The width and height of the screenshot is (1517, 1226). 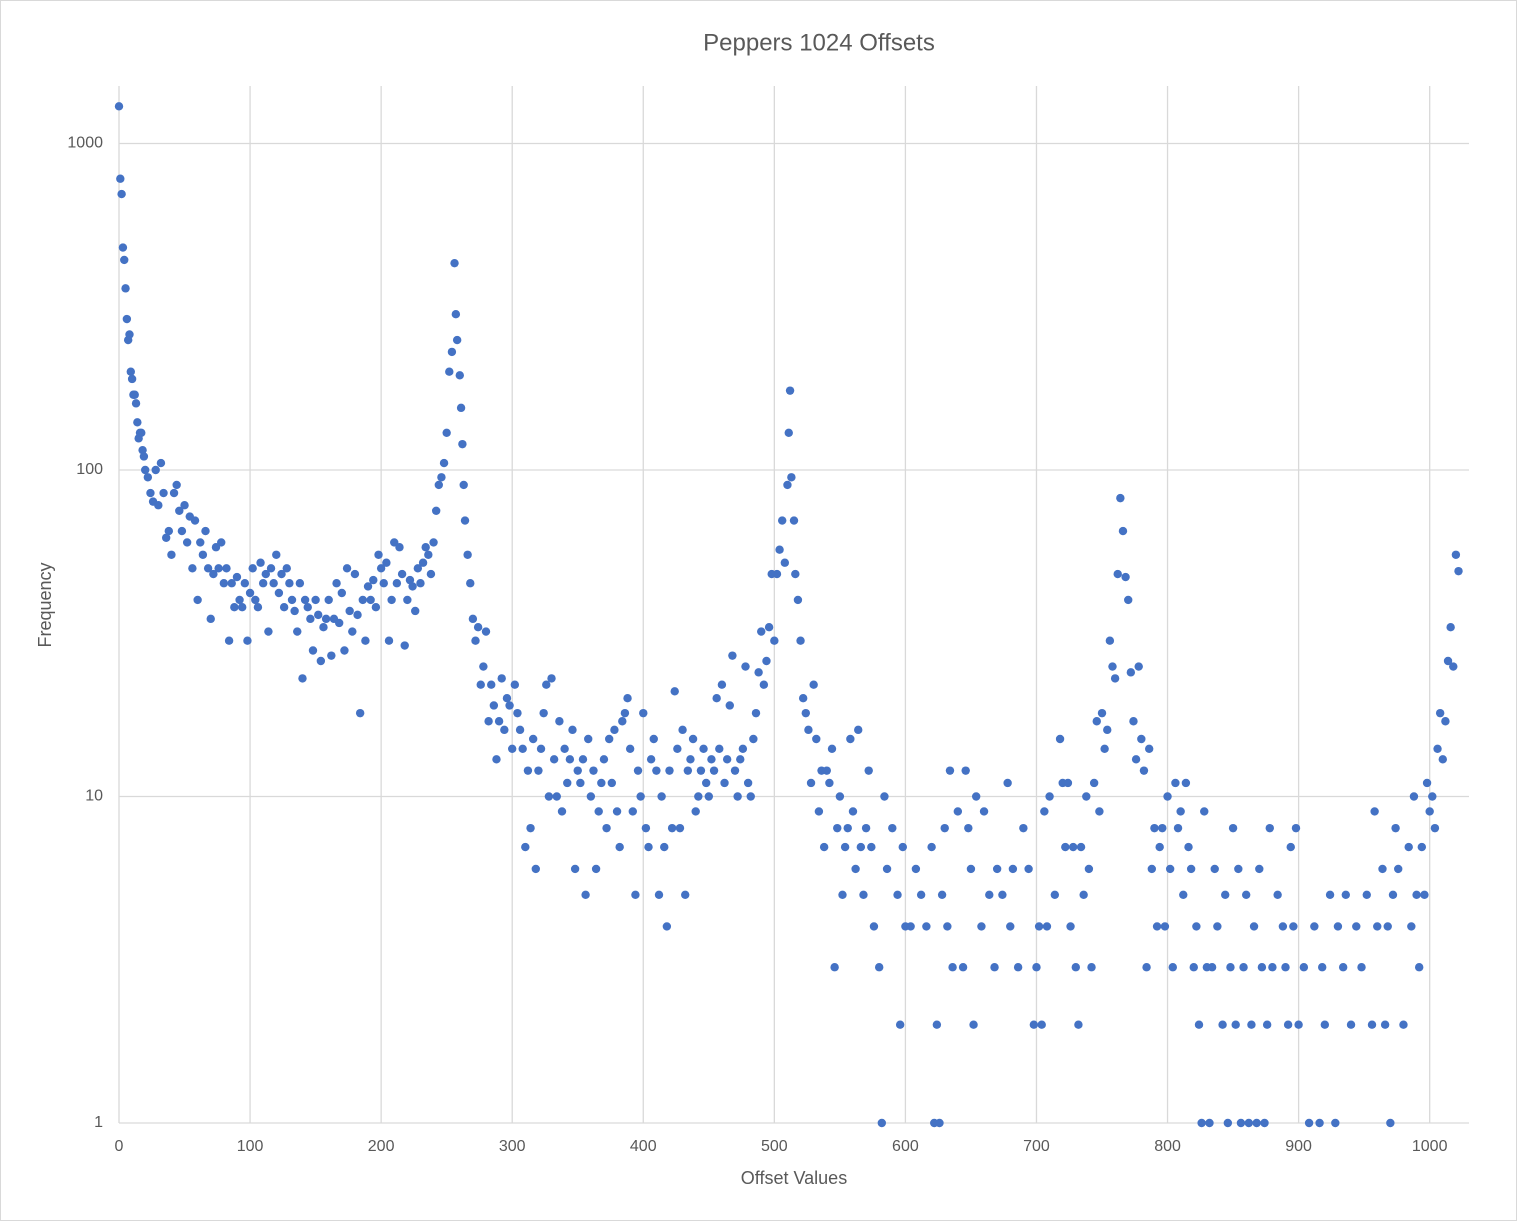 I want to click on y-tick-label: 100, so click(x=89, y=469).